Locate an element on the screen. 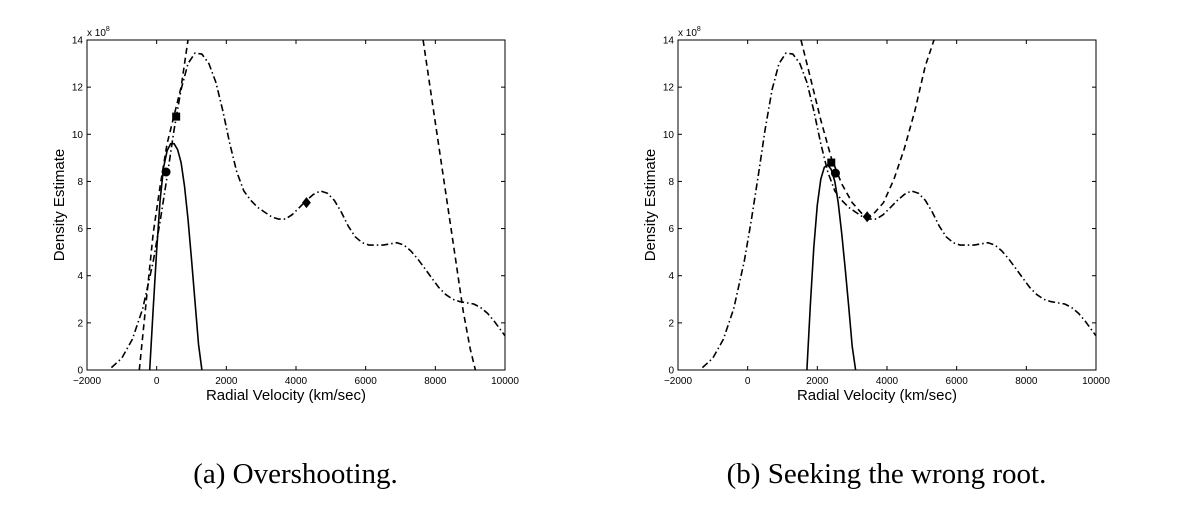 The height and width of the screenshot is (532, 1182). caption-overshooting: (a) Overshooting. is located at coordinates (295, 474).